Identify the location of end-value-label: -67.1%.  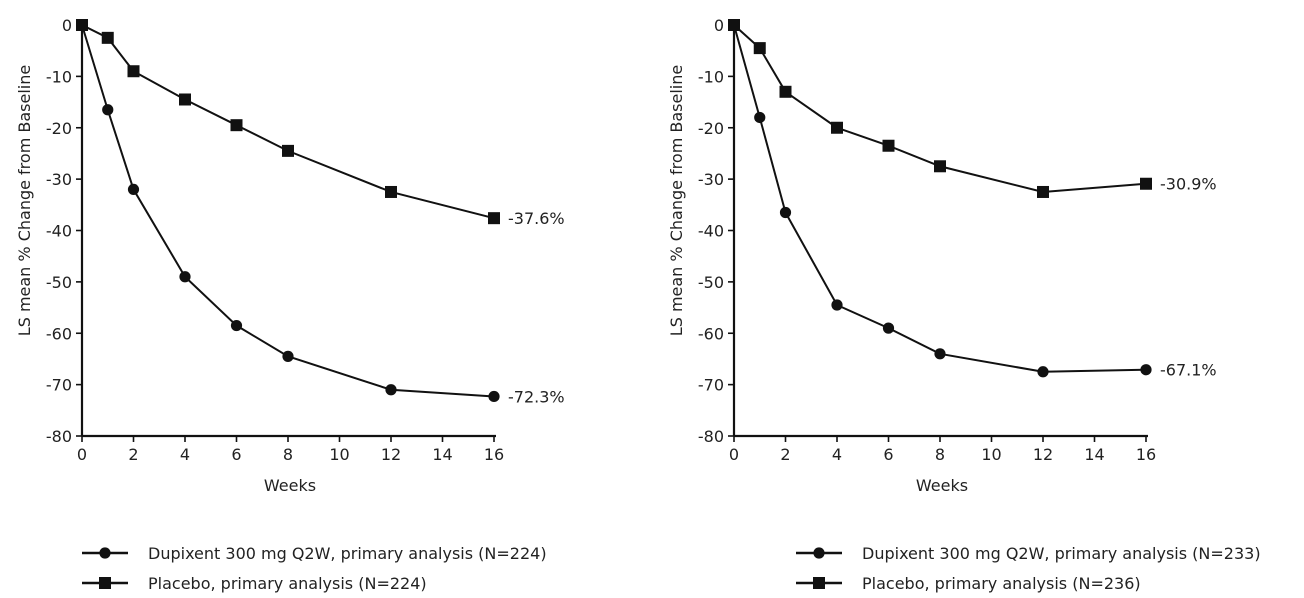
(1188, 370).